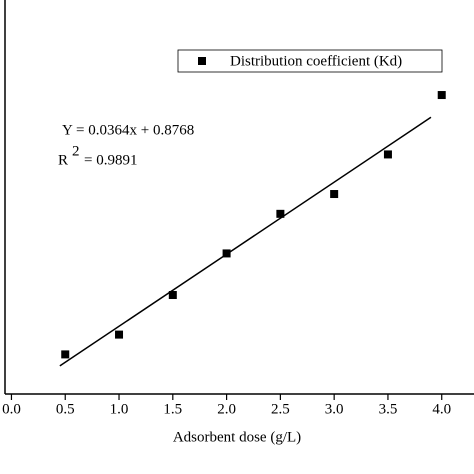 The height and width of the screenshot is (474, 474). What do you see at coordinates (76, 151) in the screenshot?
I see `annotation: 2` at bounding box center [76, 151].